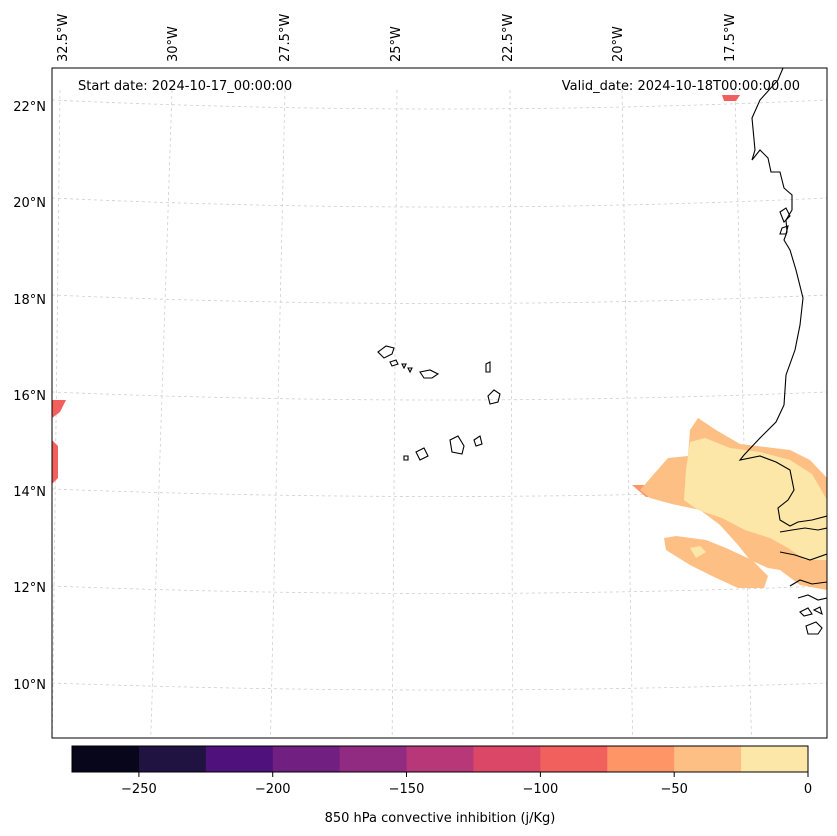 This screenshot has width=837, height=836. I want to click on lat-label: 10°N, so click(29, 685).